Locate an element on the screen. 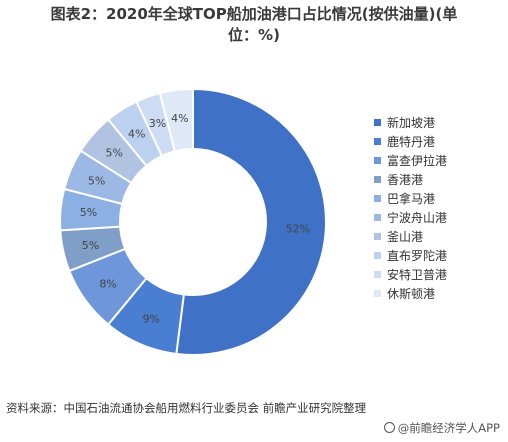 This screenshot has width=508, height=442. source-note: 资料来源：中国石油流通协会船用燃料行业委员会 前瞻产业研究院整理 is located at coordinates (186, 408).